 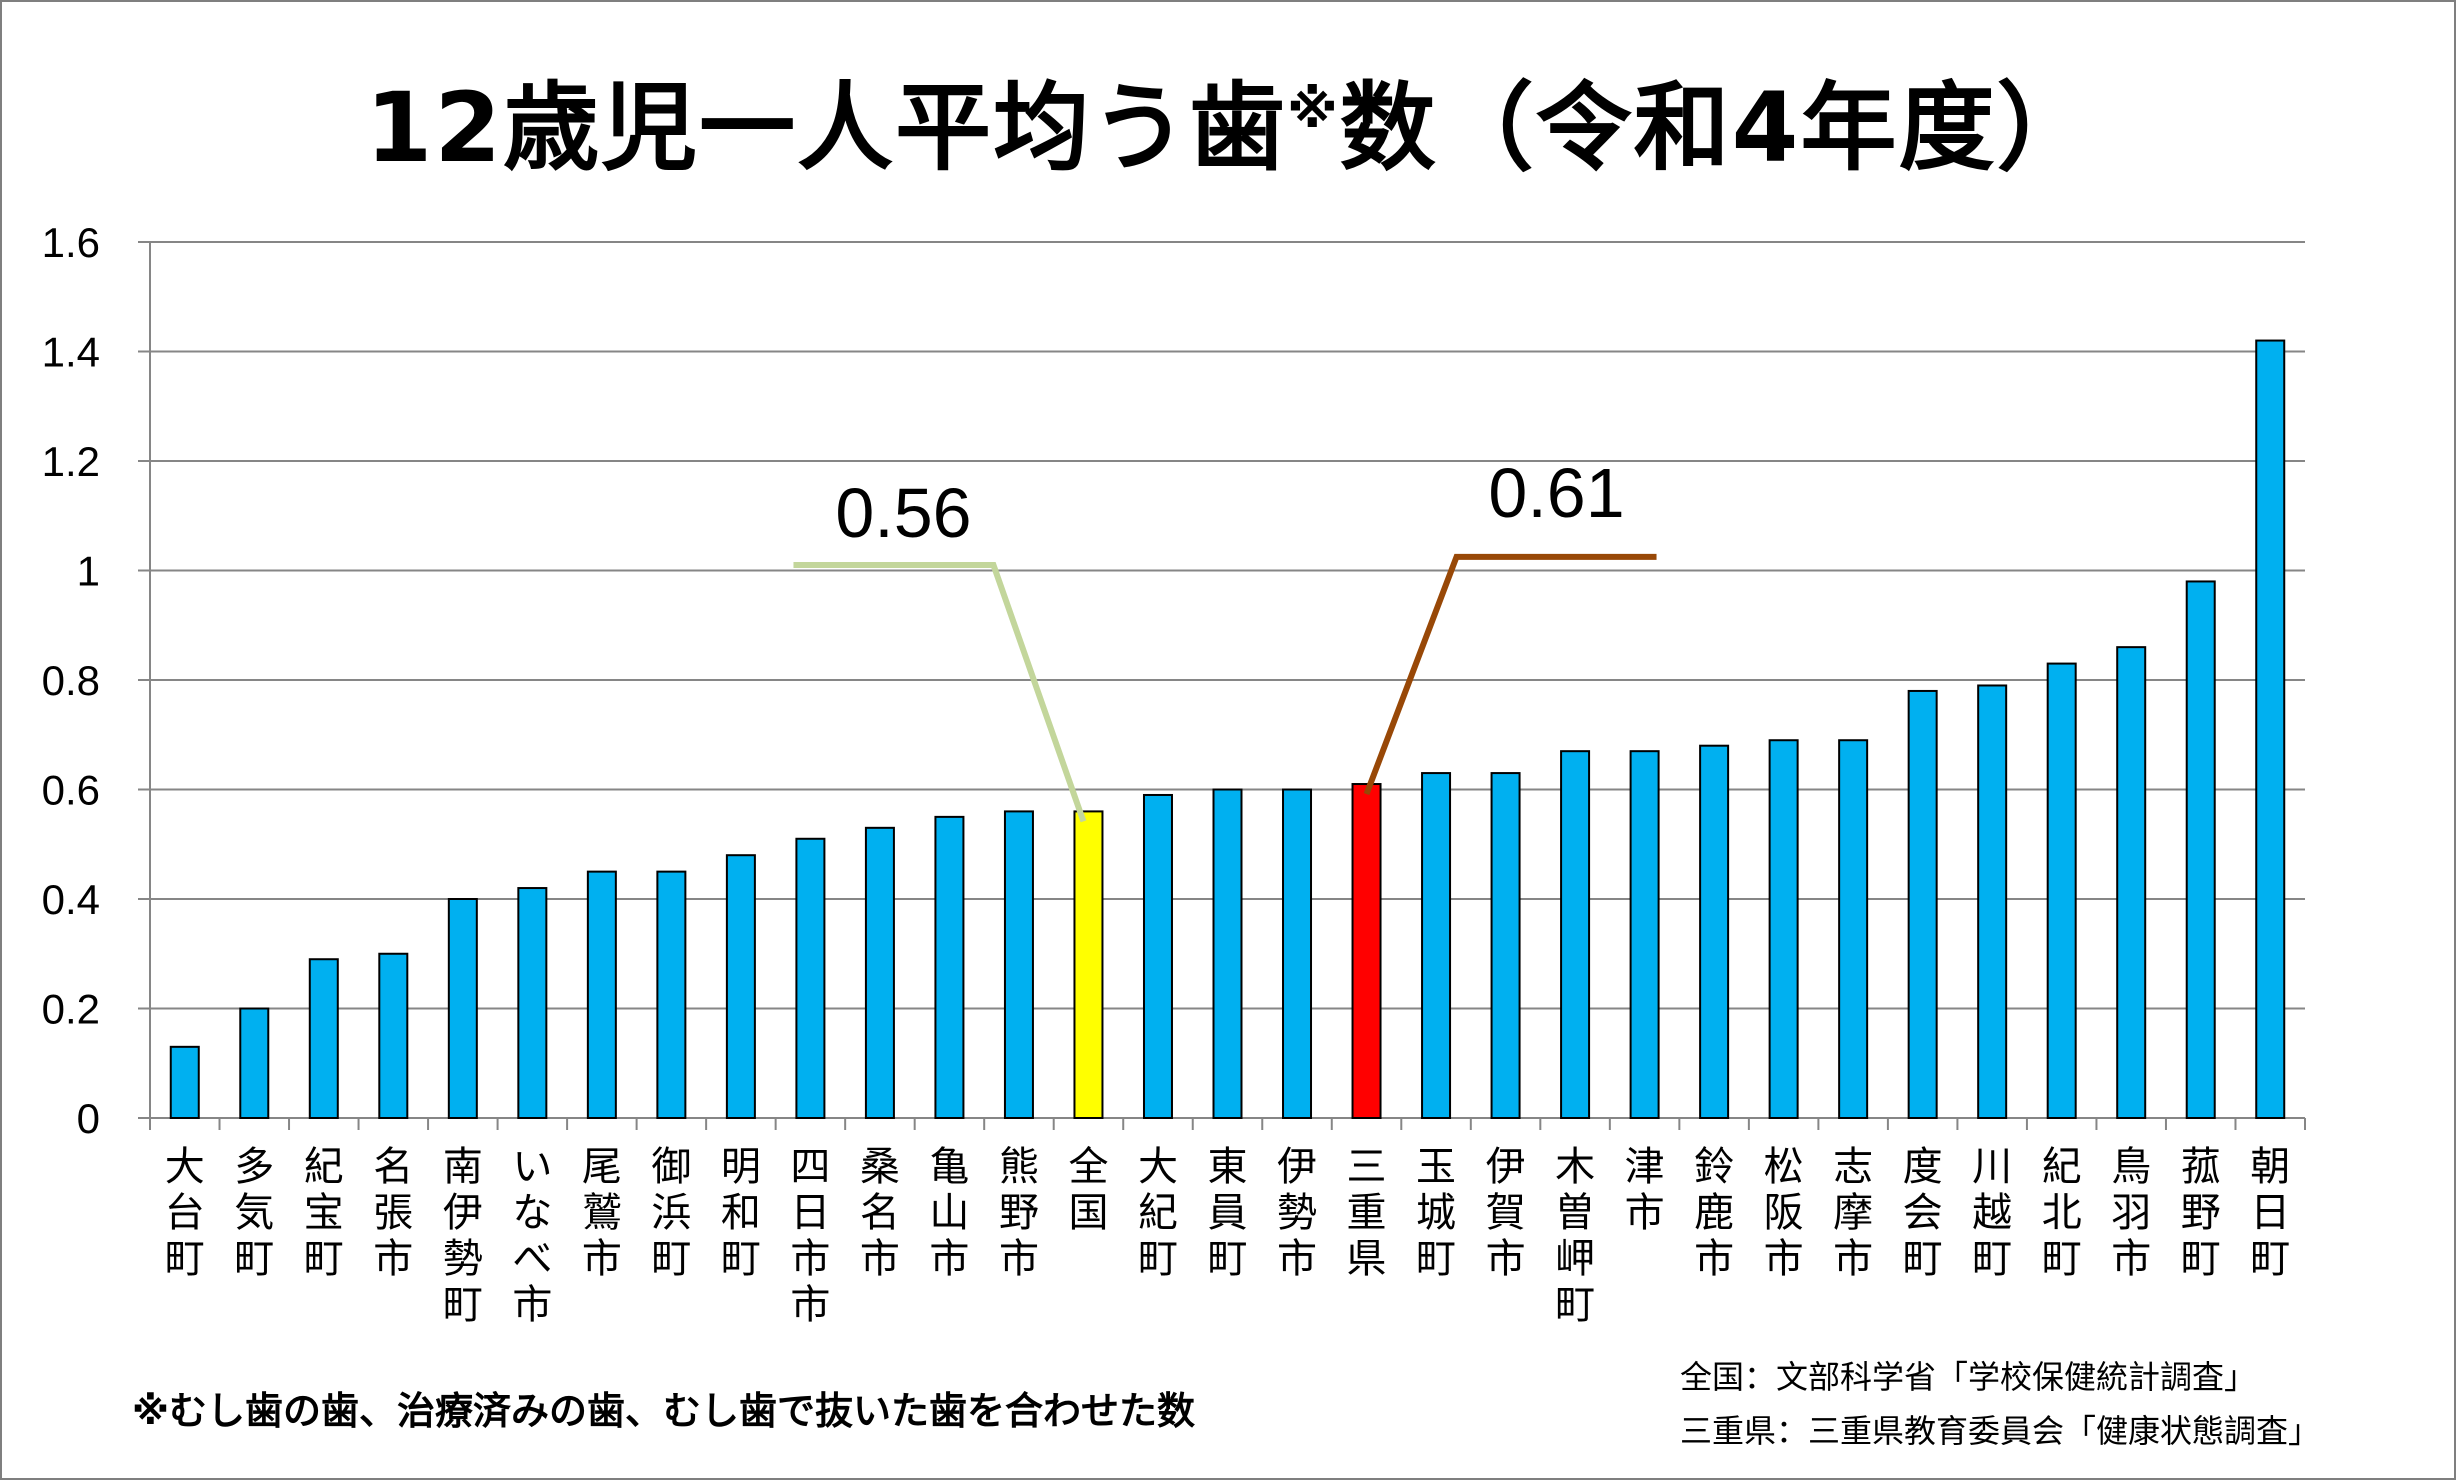 What do you see at coordinates (1992, 901) in the screenshot?
I see `bar-川越町` at bounding box center [1992, 901].